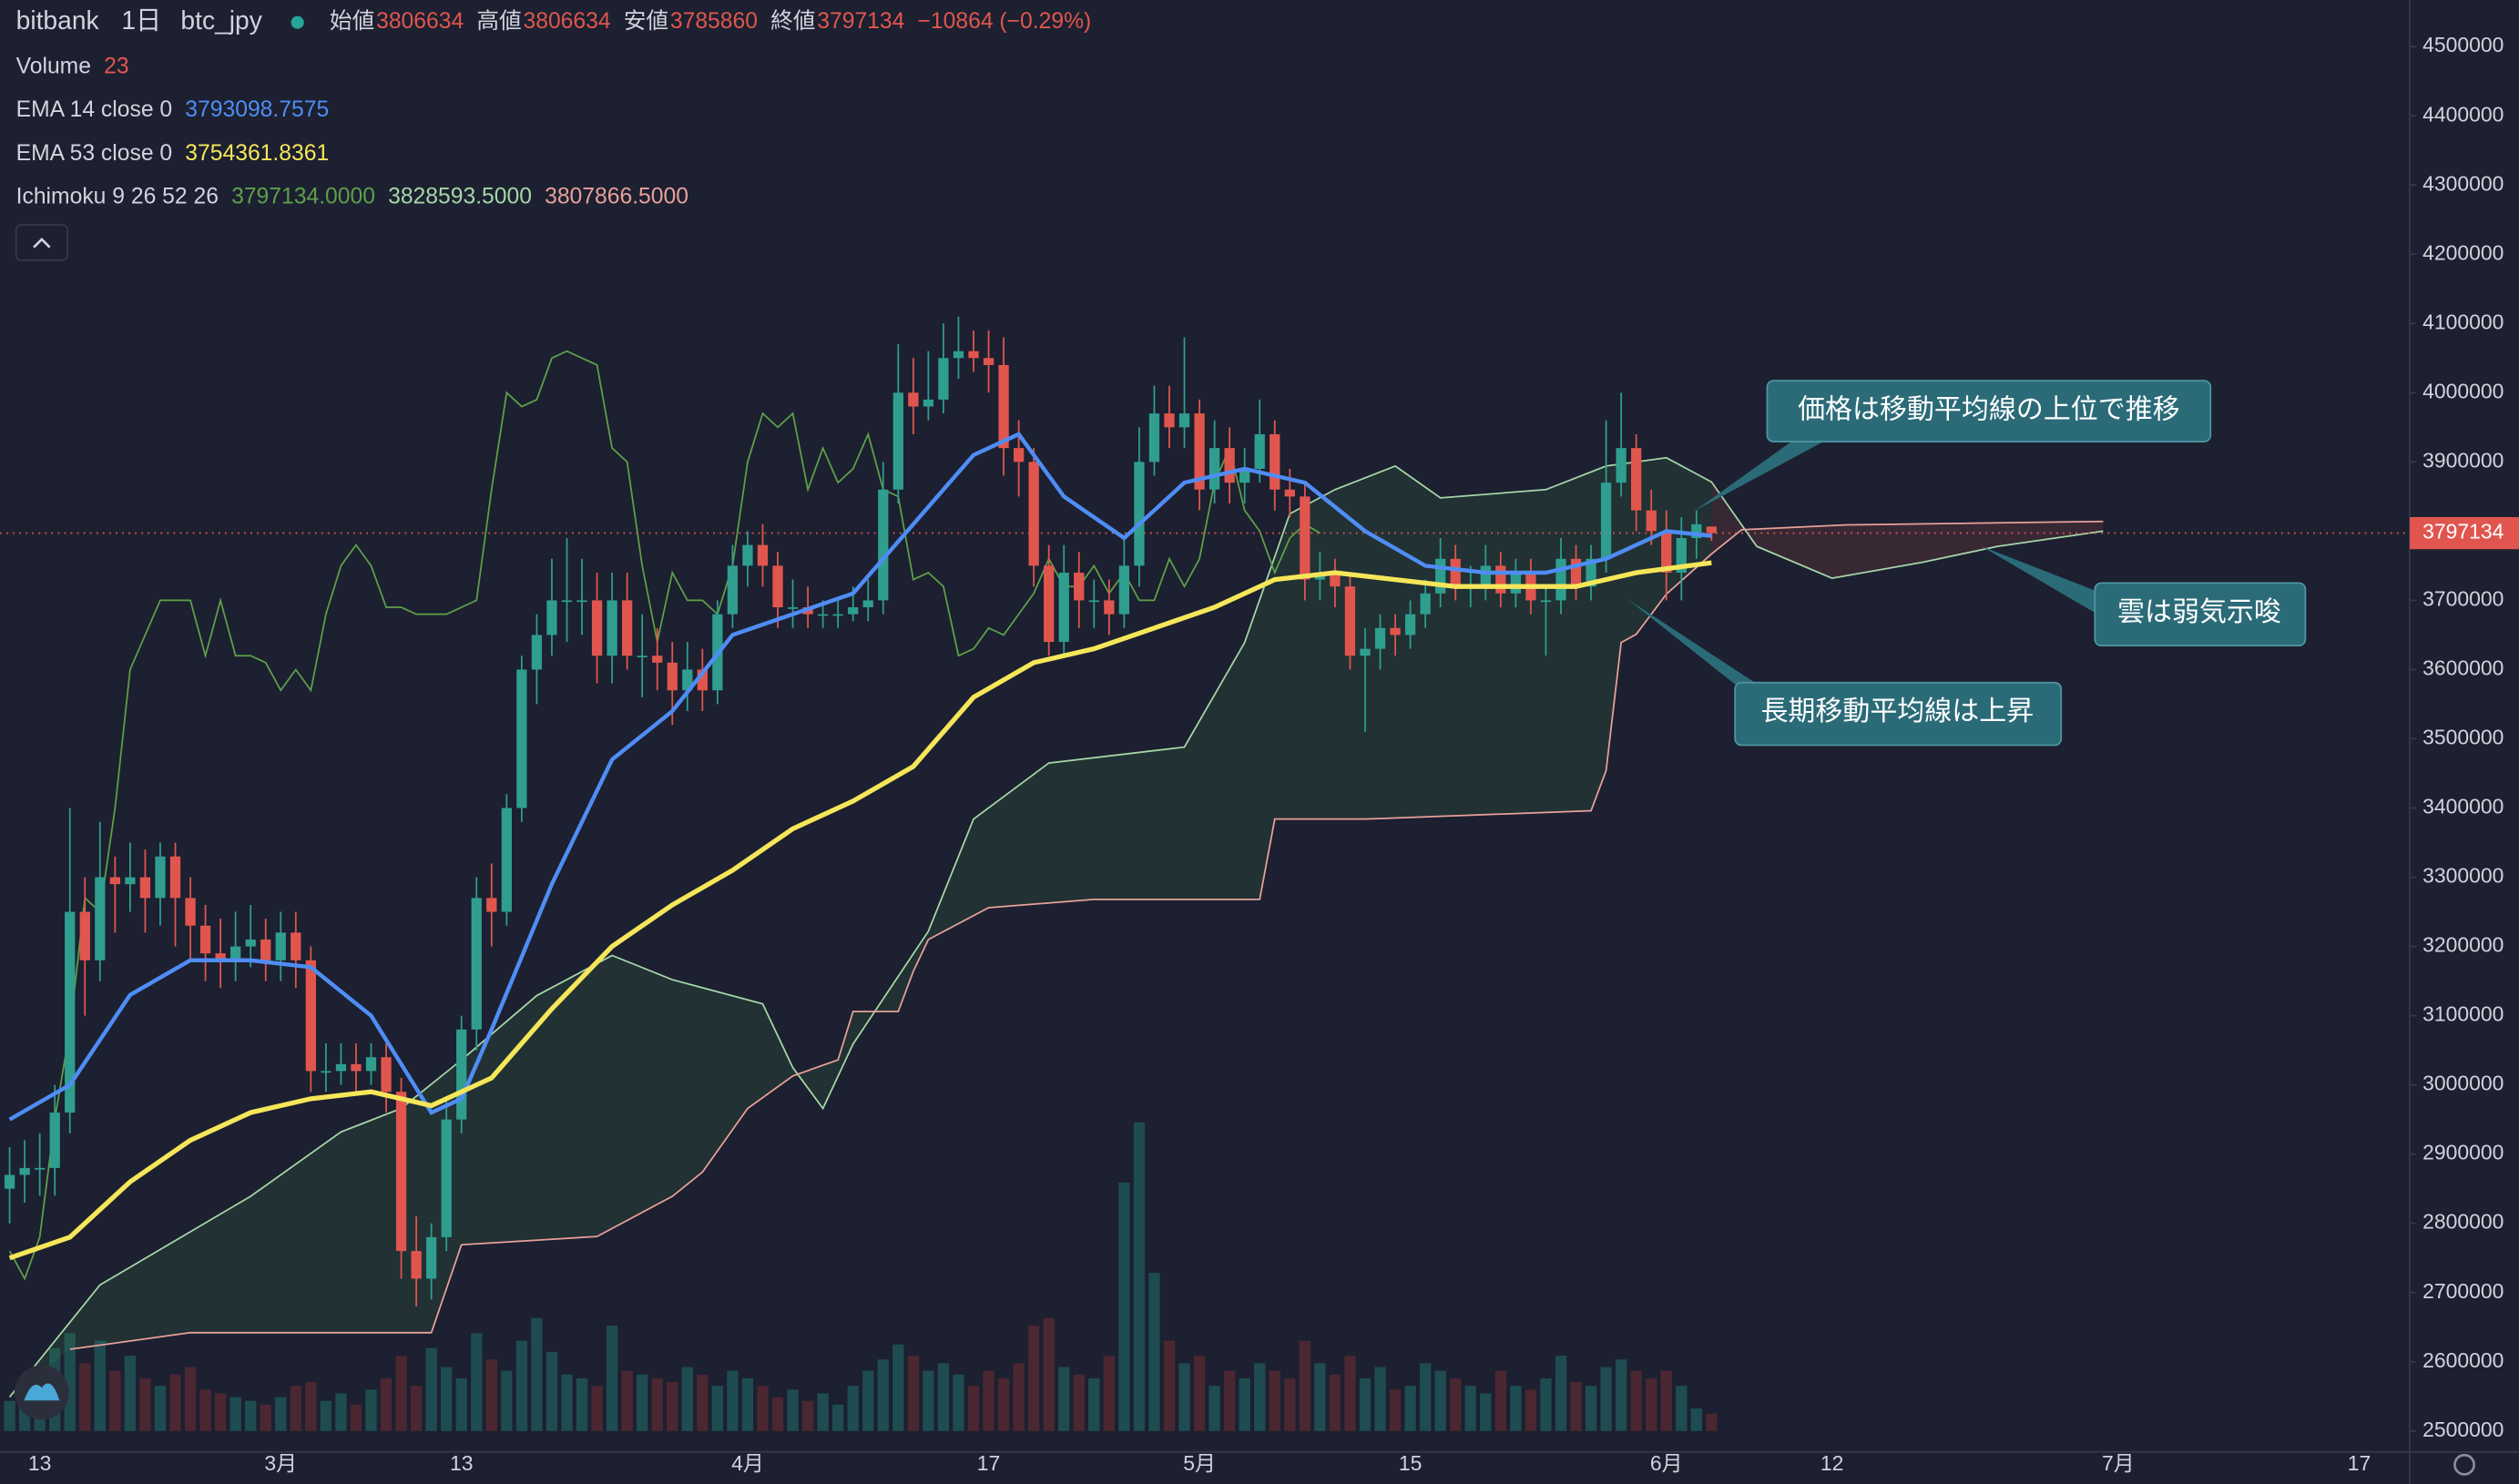 This screenshot has height=1484, width=2519. What do you see at coordinates (2463, 252) in the screenshot?
I see `y-tick-label: 4200000` at bounding box center [2463, 252].